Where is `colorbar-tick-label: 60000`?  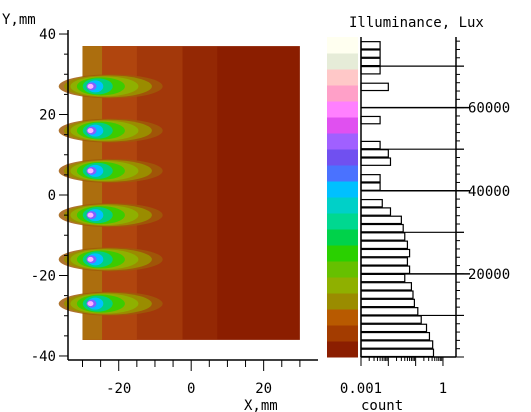
colorbar-tick-label: 60000 is located at coordinates (489, 109).